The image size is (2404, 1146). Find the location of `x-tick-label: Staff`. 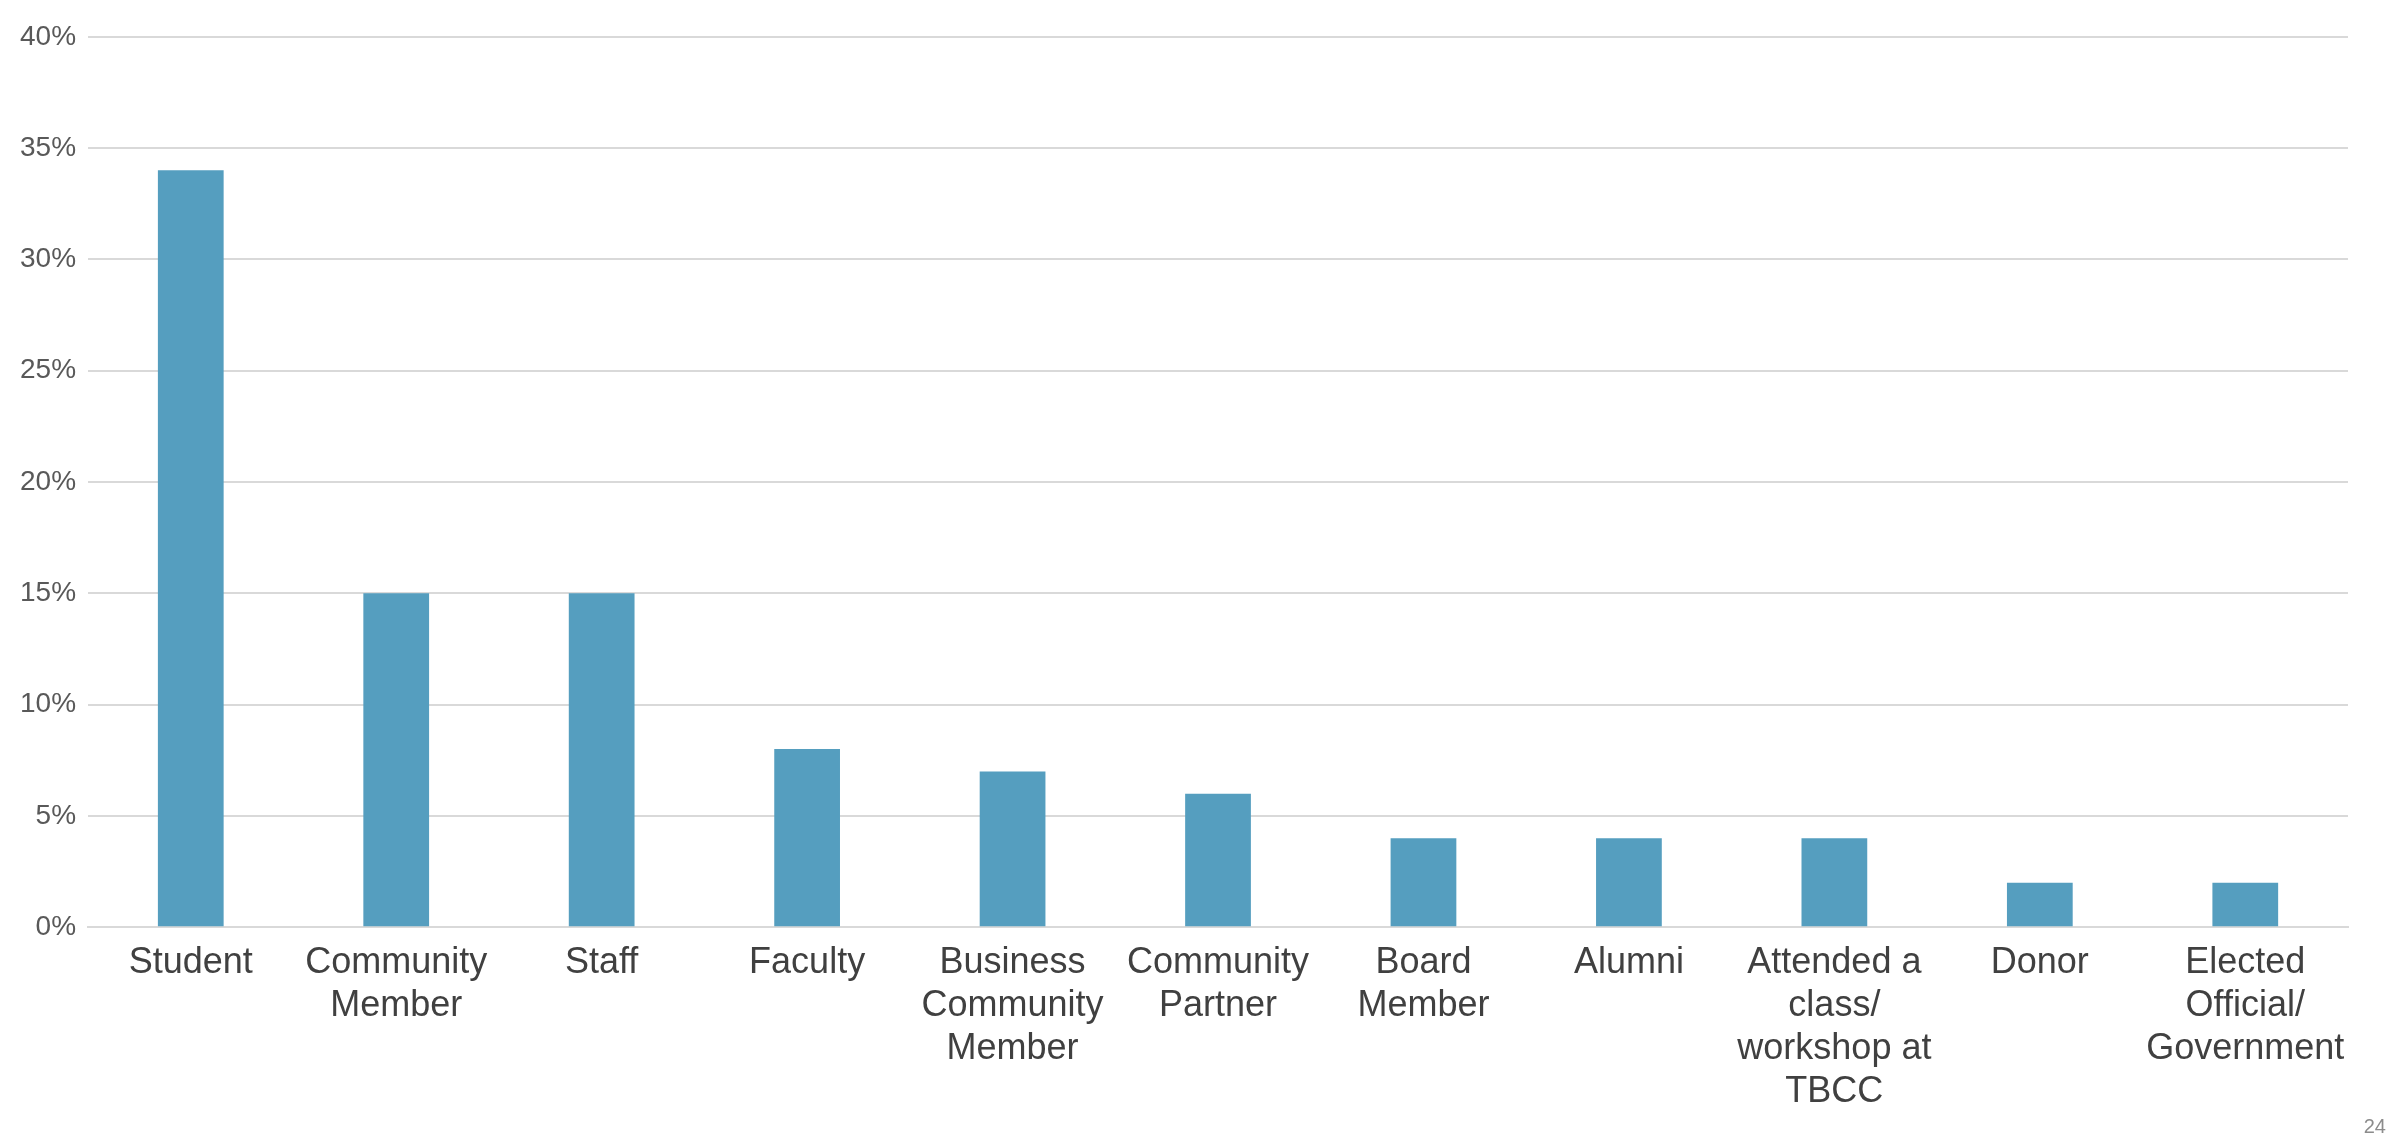

x-tick-label: Staff is located at coordinates (602, 960).